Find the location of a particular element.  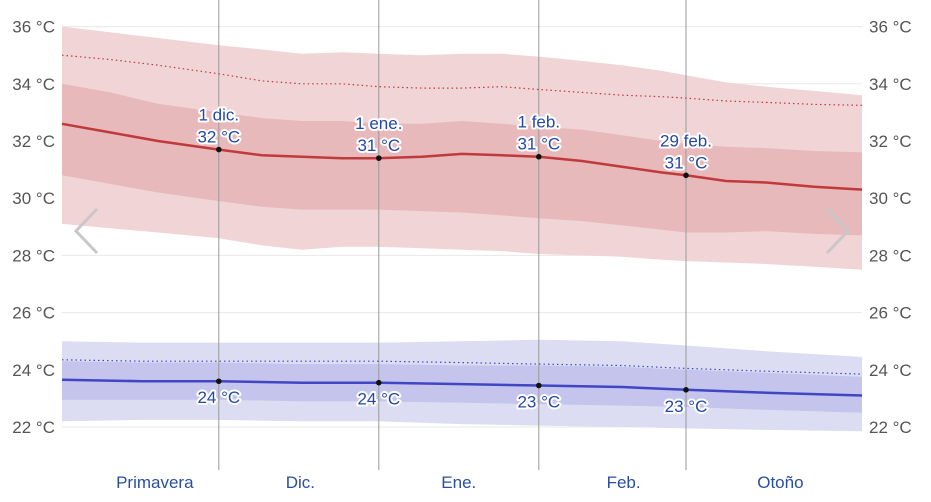

annotation-date: 1 dic. is located at coordinates (218, 115).